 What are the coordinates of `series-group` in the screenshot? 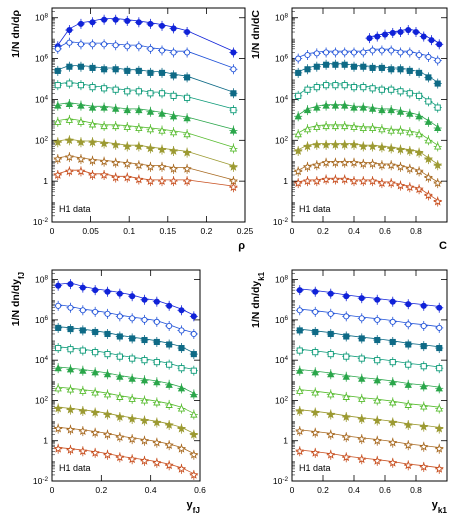 It's located at (145, 103).